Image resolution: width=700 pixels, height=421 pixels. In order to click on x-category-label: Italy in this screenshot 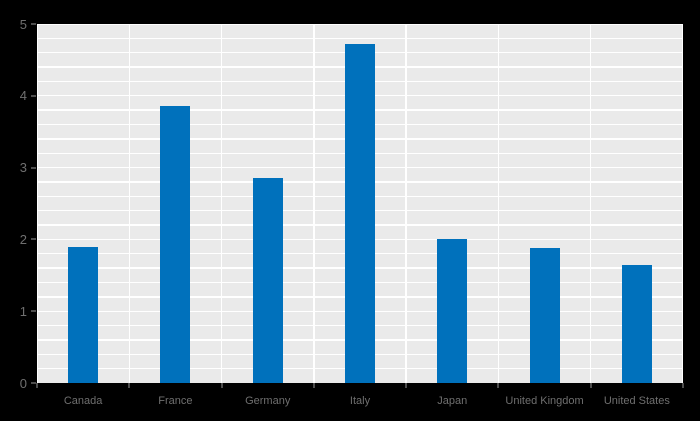, I will do `click(360, 401)`.